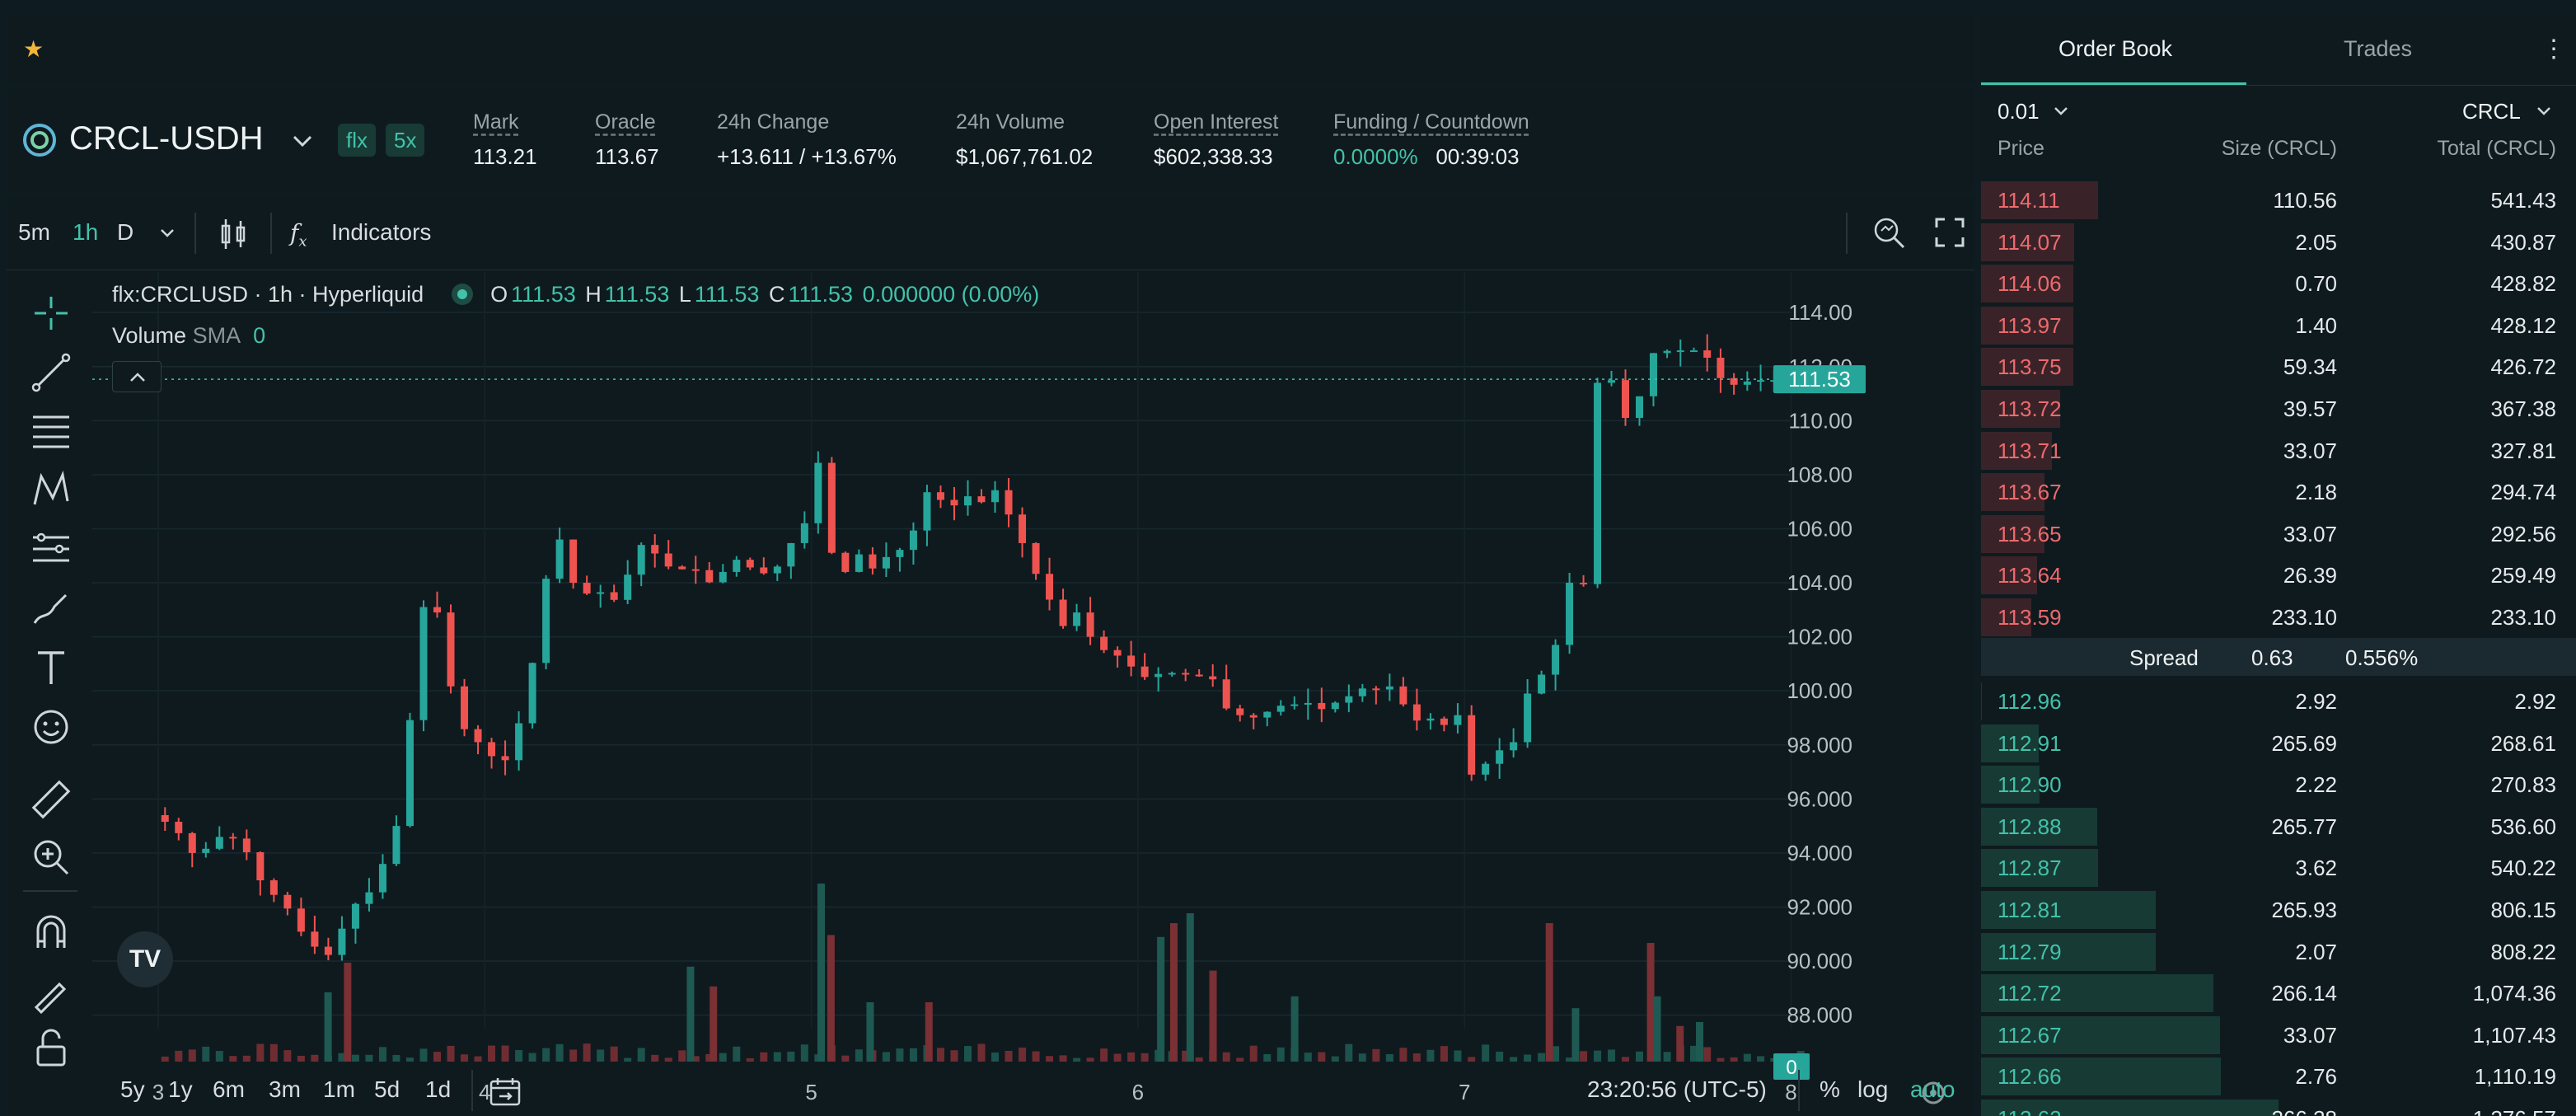  I want to click on magnet-icon, so click(51, 933).